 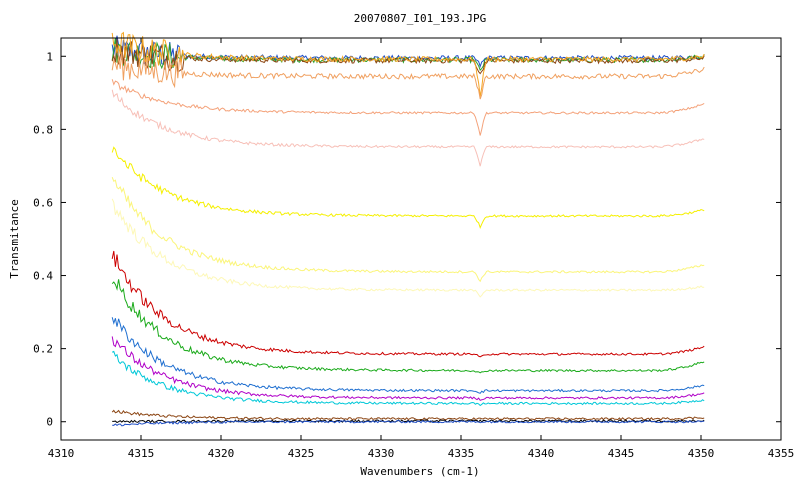 I want to click on y-tick-label: 1, so click(x=49, y=56).